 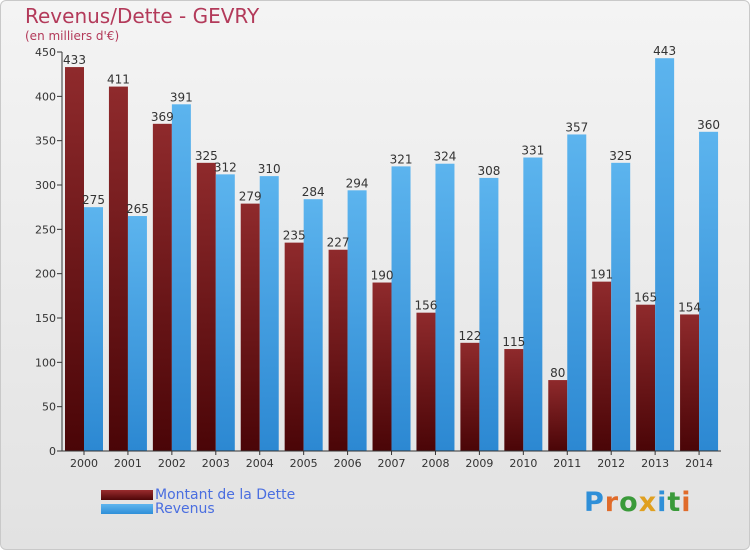 What do you see at coordinates (392, 463) in the screenshot?
I see `x-tick-label: 2007` at bounding box center [392, 463].